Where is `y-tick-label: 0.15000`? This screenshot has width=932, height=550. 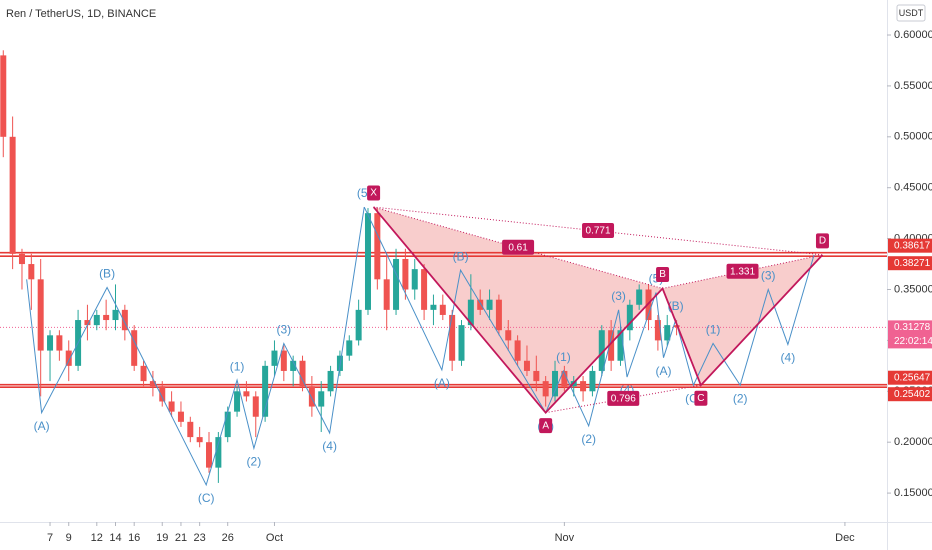
y-tick-label: 0.15000 is located at coordinates (913, 493).